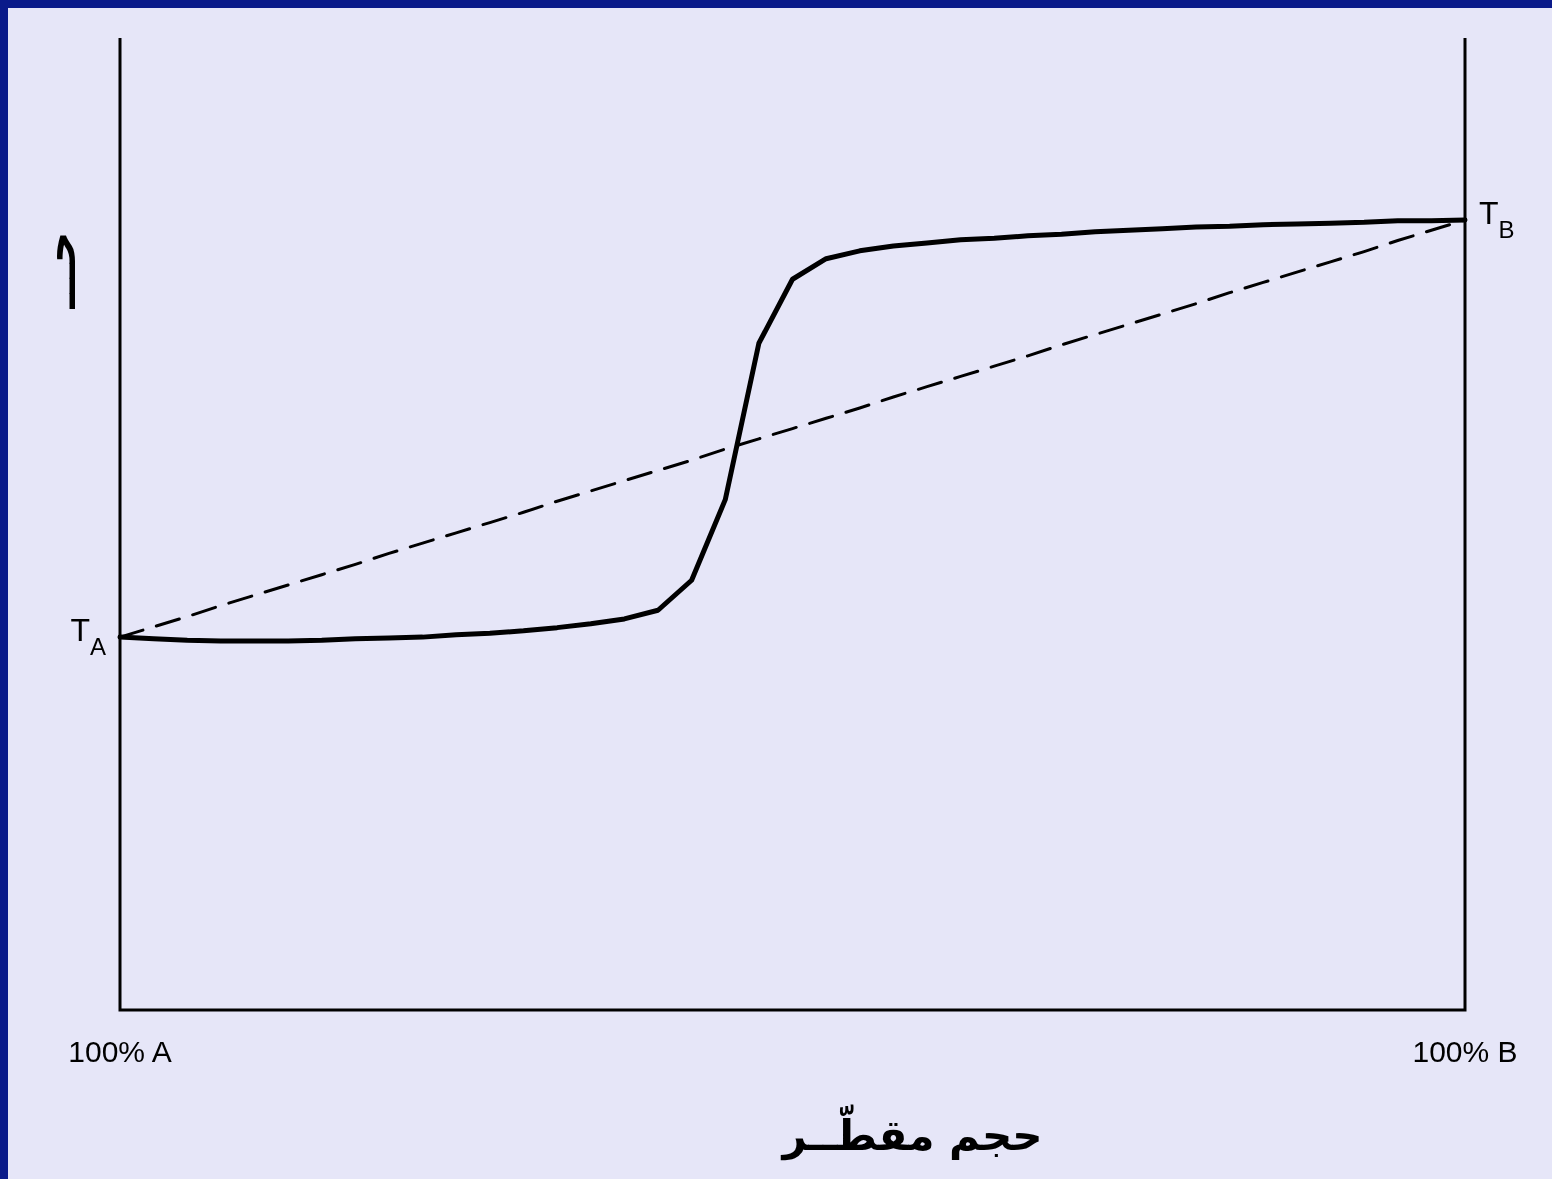 This screenshot has height=1179, width=1552. What do you see at coordinates (120, 1051) in the screenshot?
I see `x-tick-label: 100% A` at bounding box center [120, 1051].